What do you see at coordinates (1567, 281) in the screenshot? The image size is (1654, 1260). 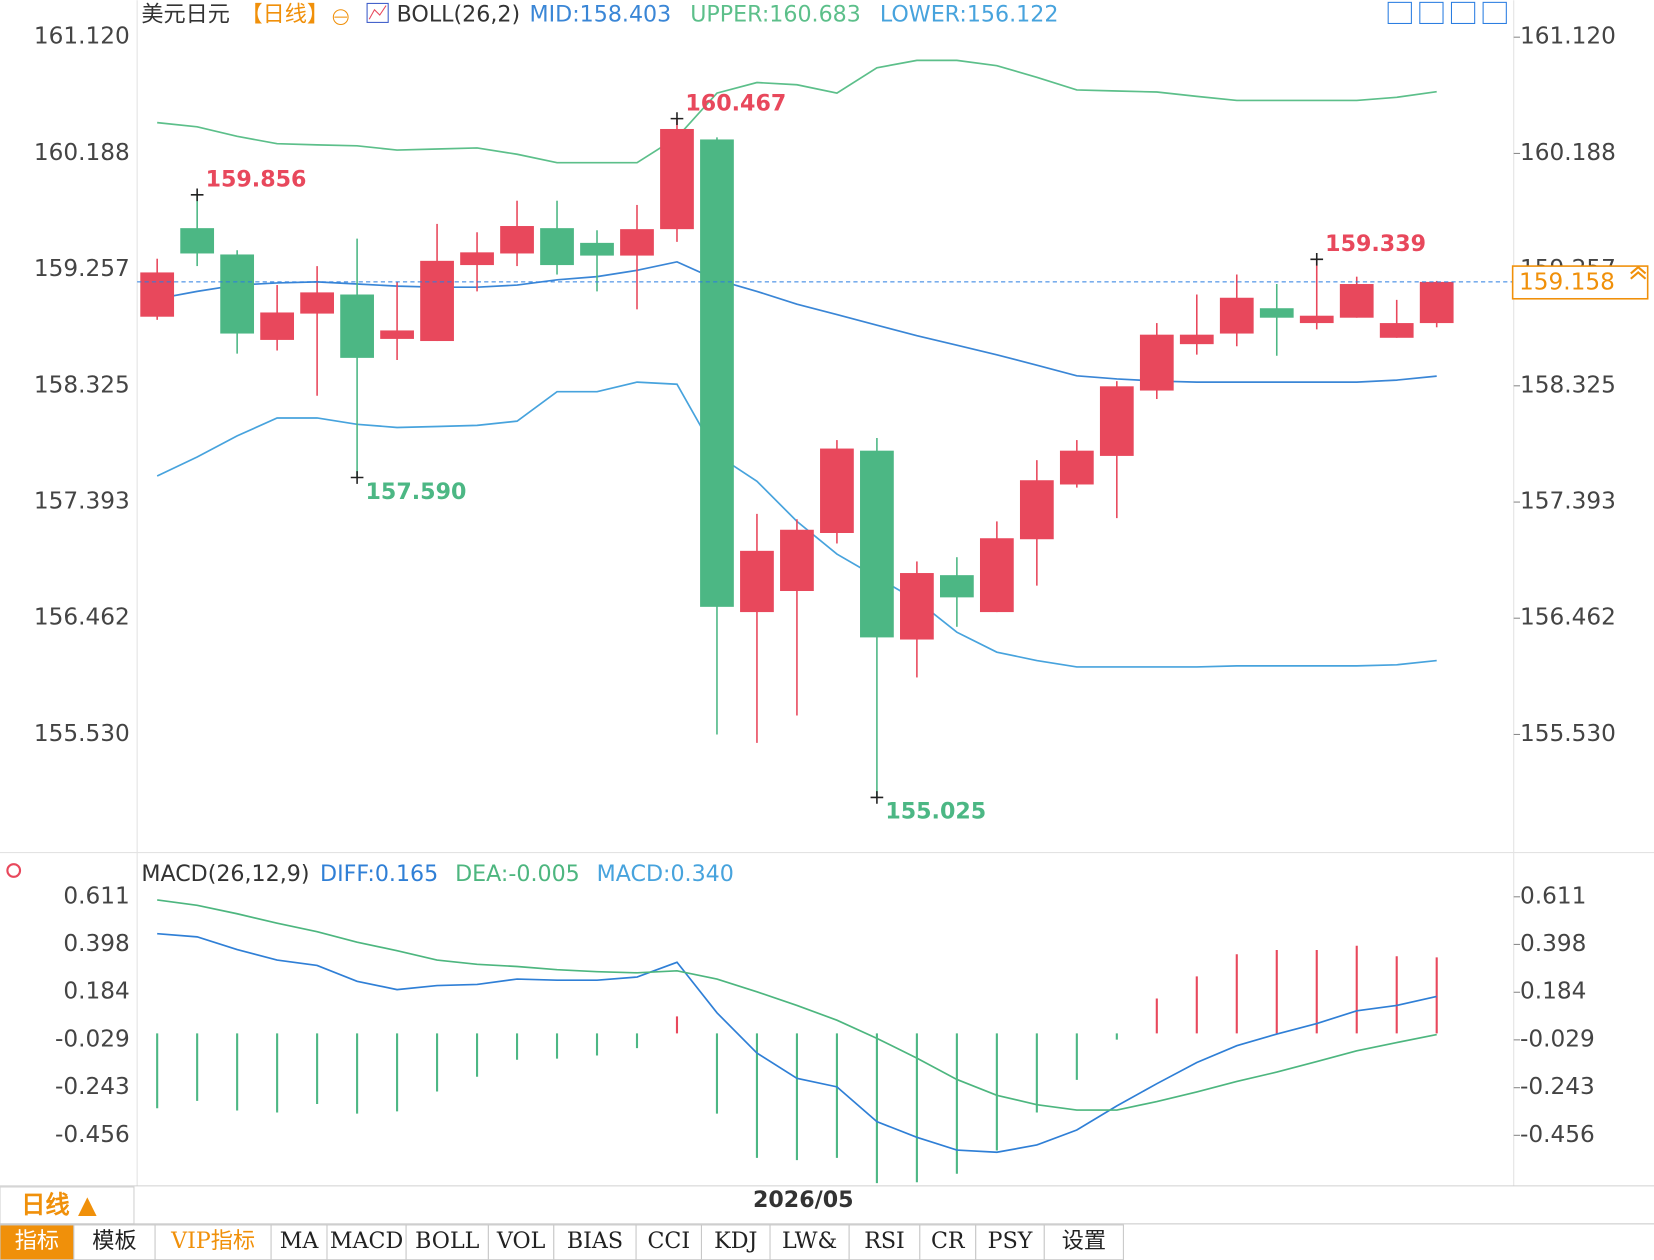 I see `last-price-label: 159.158` at bounding box center [1567, 281].